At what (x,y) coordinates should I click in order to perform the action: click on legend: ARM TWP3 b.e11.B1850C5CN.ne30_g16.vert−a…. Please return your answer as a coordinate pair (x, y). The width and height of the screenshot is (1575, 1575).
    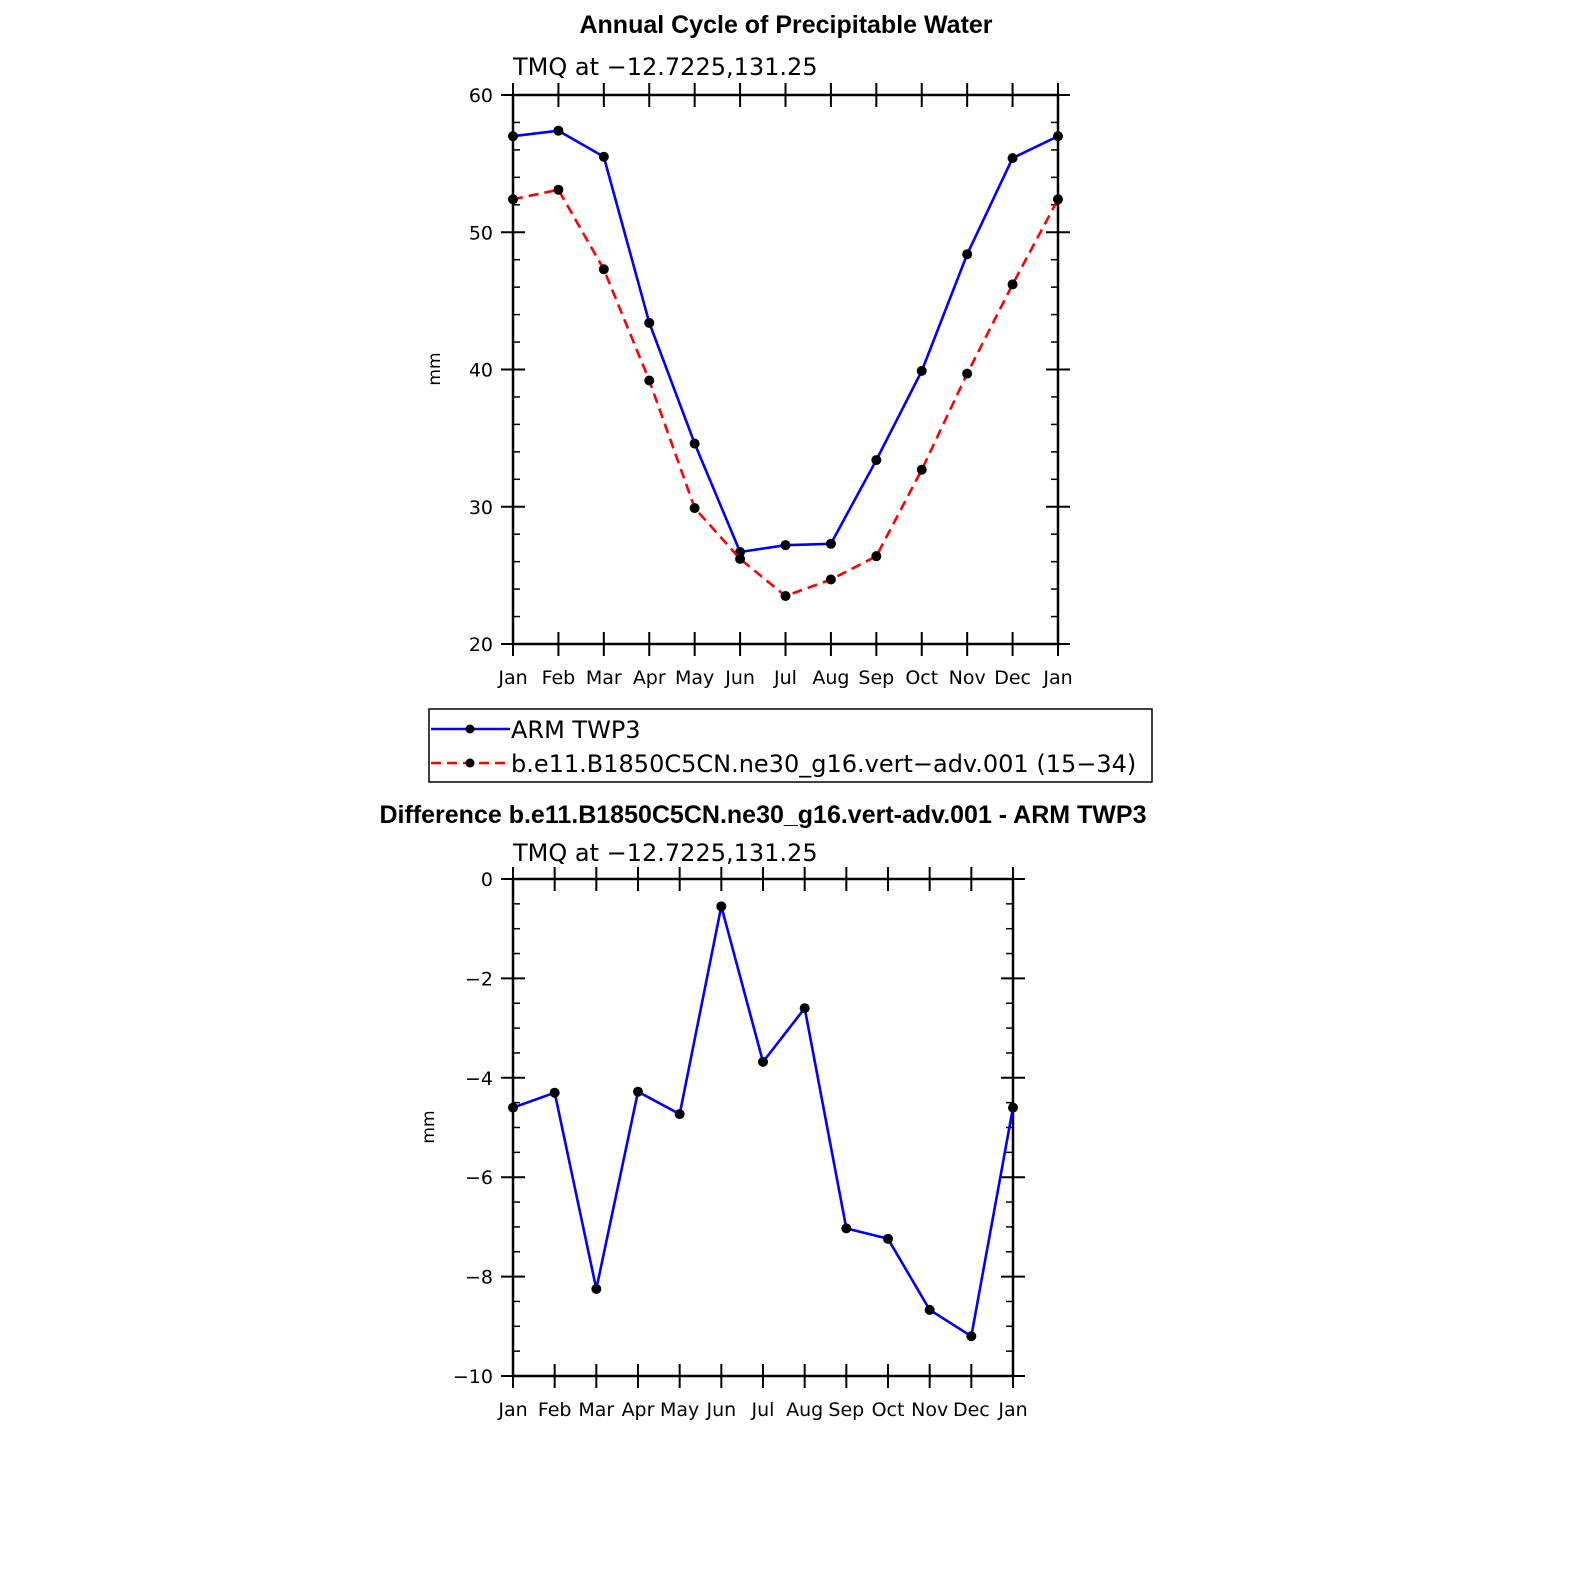
    Looking at the image, I should click on (790, 745).